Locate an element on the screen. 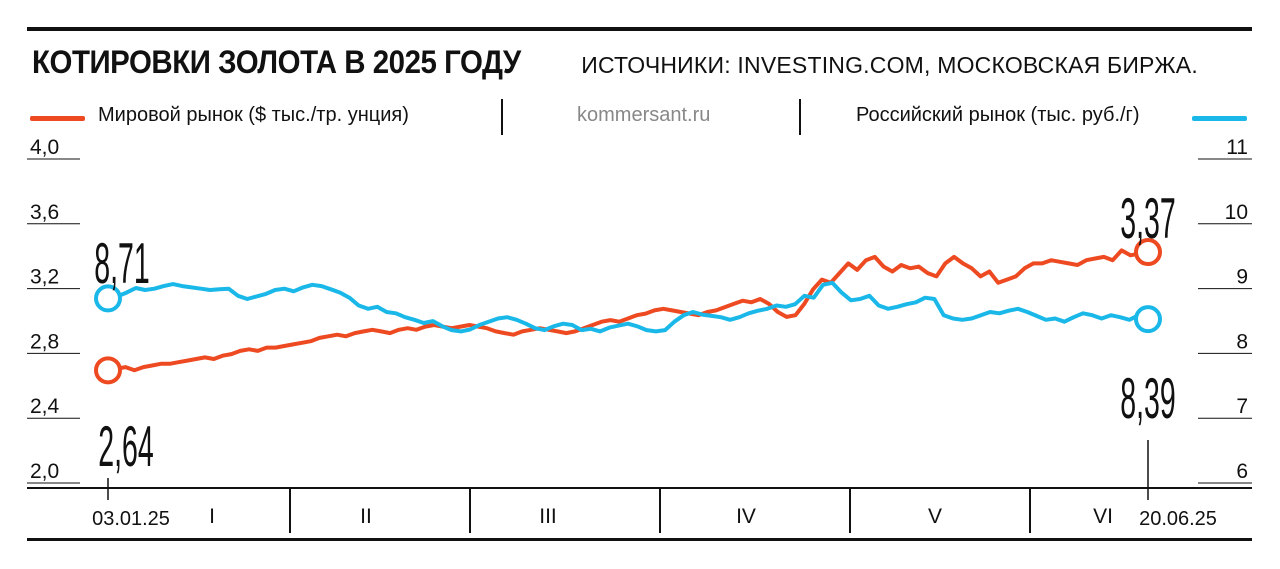 Image resolution: width=1280 pixels, height=569 pixels. top-rule is located at coordinates (639, 29).